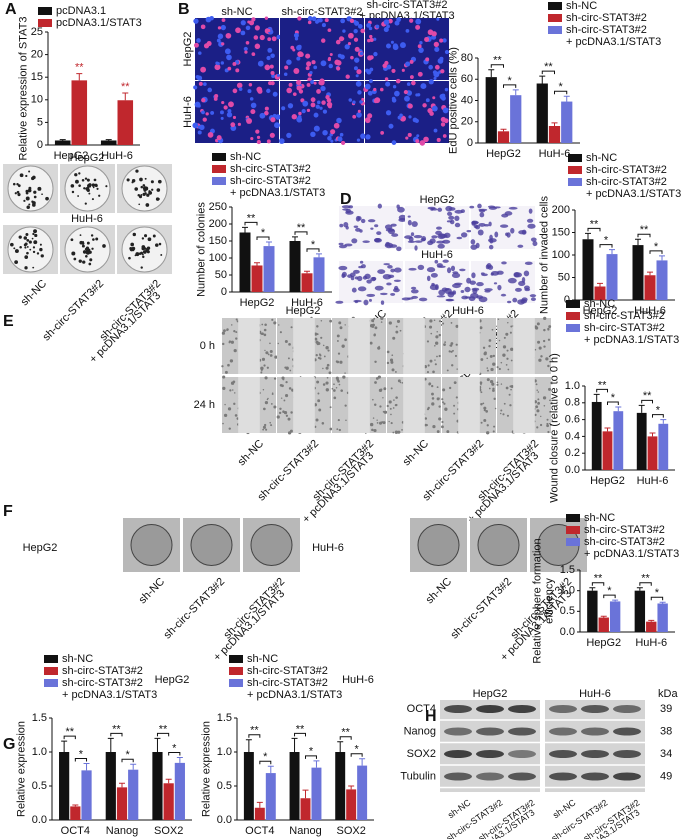 The width and height of the screenshot is (685, 839). I want to click on cell-line-label: HepG2, so click(40, 548).